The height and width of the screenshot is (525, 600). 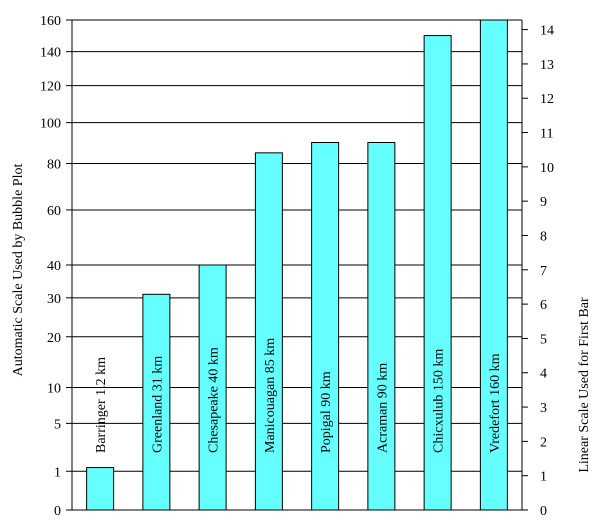 I want to click on bar-label-5: Acraman 90 km, so click(x=382, y=408).